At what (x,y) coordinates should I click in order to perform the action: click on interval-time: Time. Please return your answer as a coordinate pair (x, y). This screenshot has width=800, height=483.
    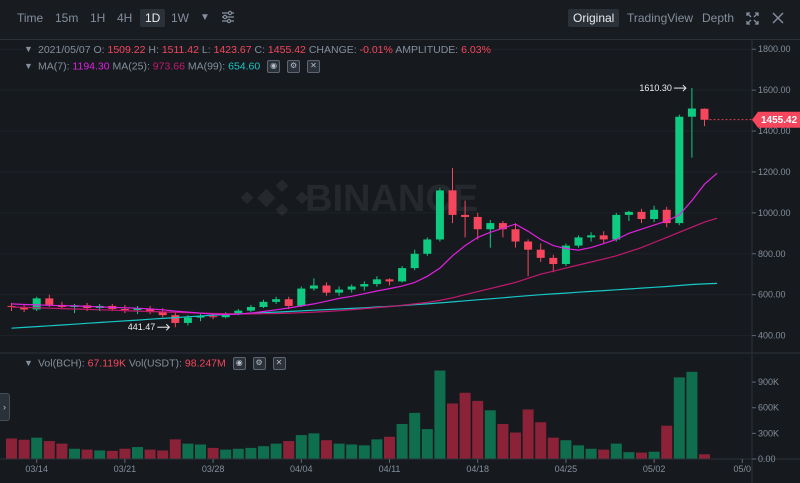
    Looking at the image, I should click on (30, 18).